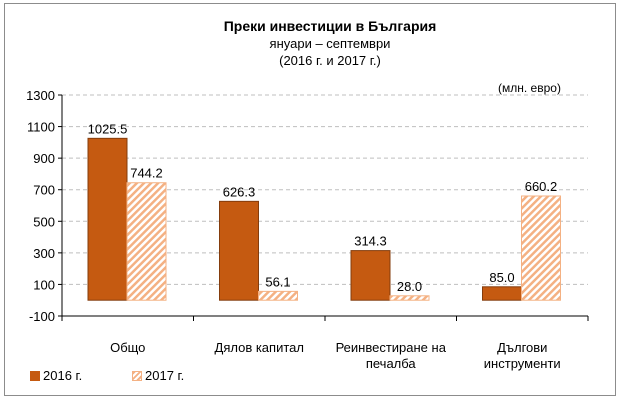 Image resolution: width=623 pixels, height=401 pixels. I want to click on data-label: 660.2, so click(541, 186).